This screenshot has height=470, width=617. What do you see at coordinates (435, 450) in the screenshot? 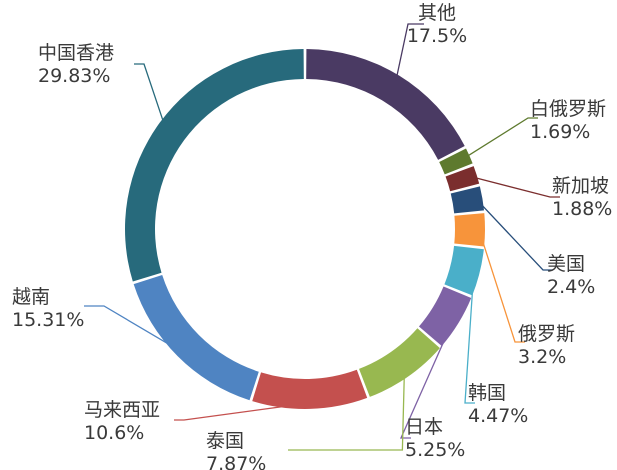
I see `slice-value: 5.25%` at bounding box center [435, 450].